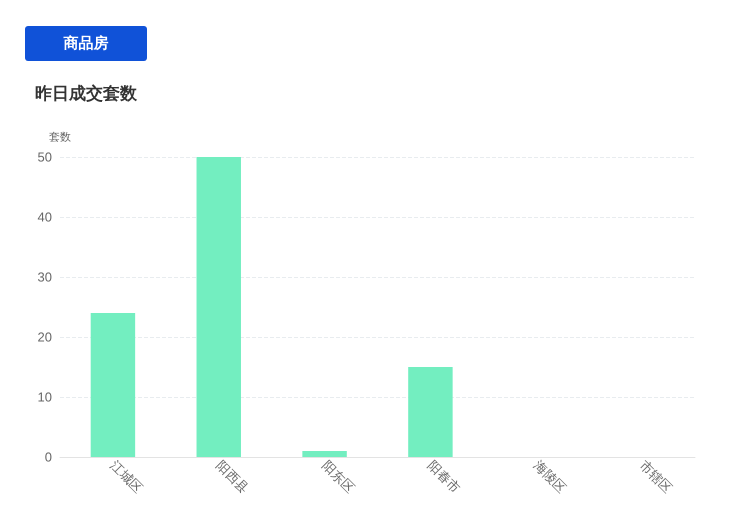 The image size is (747, 524). What do you see at coordinates (232, 477) in the screenshot?
I see `x-tick-label: 阳西县` at bounding box center [232, 477].